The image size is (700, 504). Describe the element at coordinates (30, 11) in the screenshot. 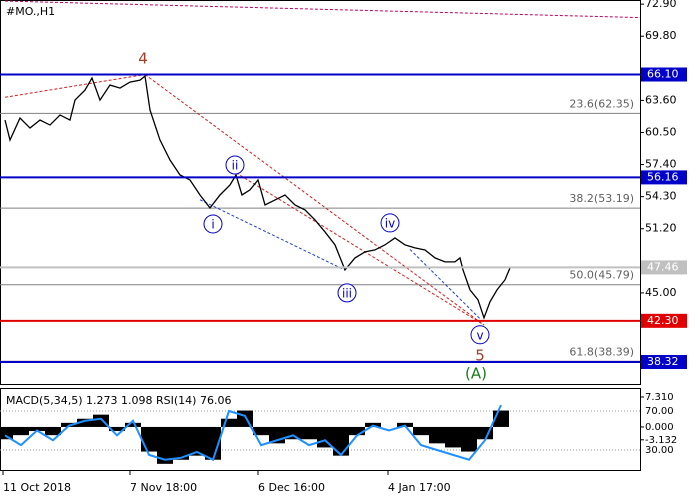

I see `chart-title: #MO.,H1` at that location.